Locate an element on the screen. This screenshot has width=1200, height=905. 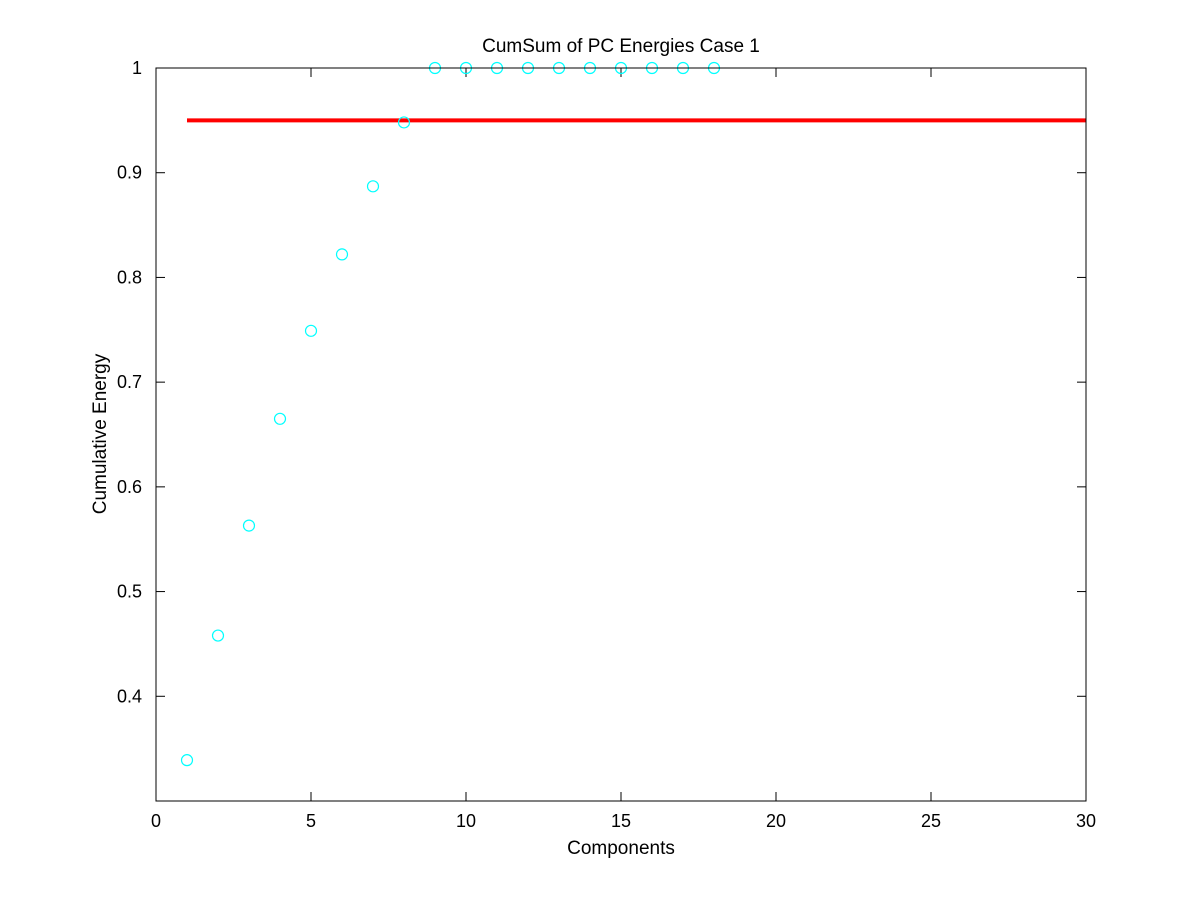
x-tick-label: 10 is located at coordinates (466, 821).